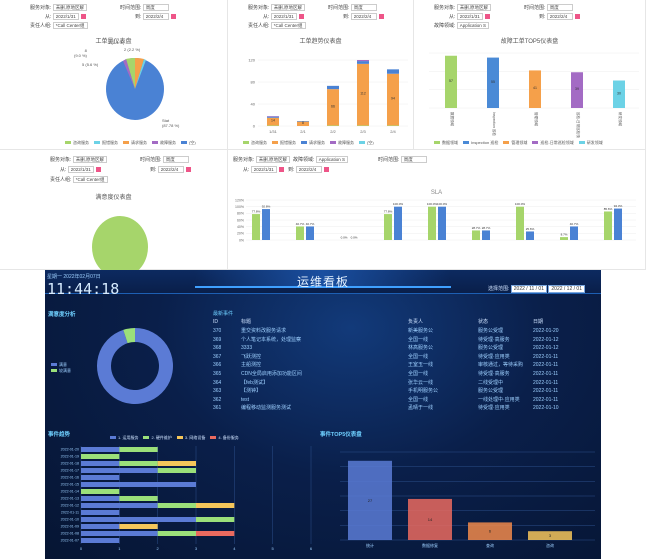 The image size is (646, 559). I want to click on service-filter: 服务对象: 未删,原地区解, so click(277, 8).